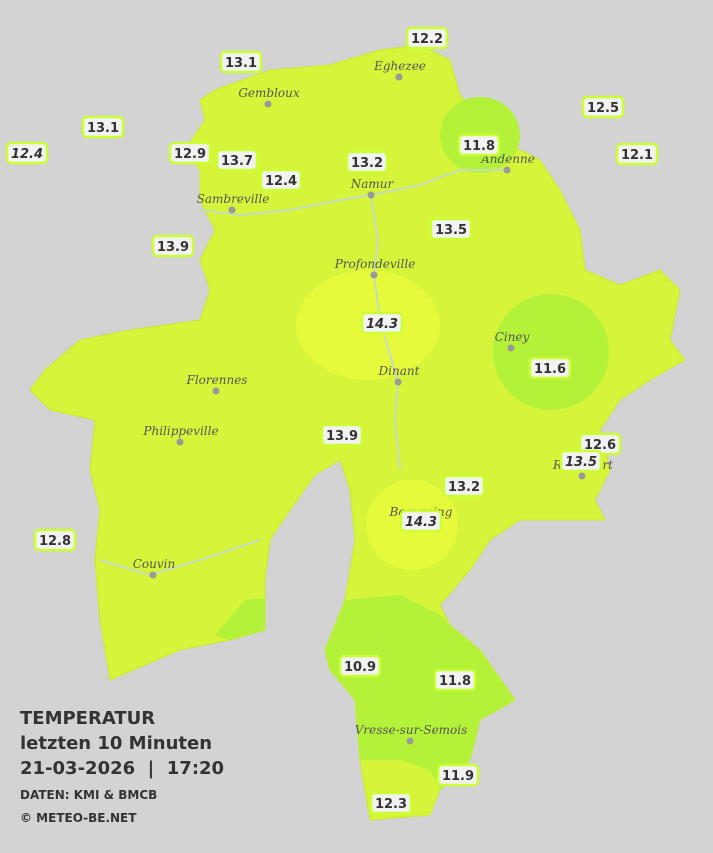 This screenshot has height=853, width=713. What do you see at coordinates (78, 818) in the screenshot?
I see `copyright: © METEO-BE.NET` at bounding box center [78, 818].